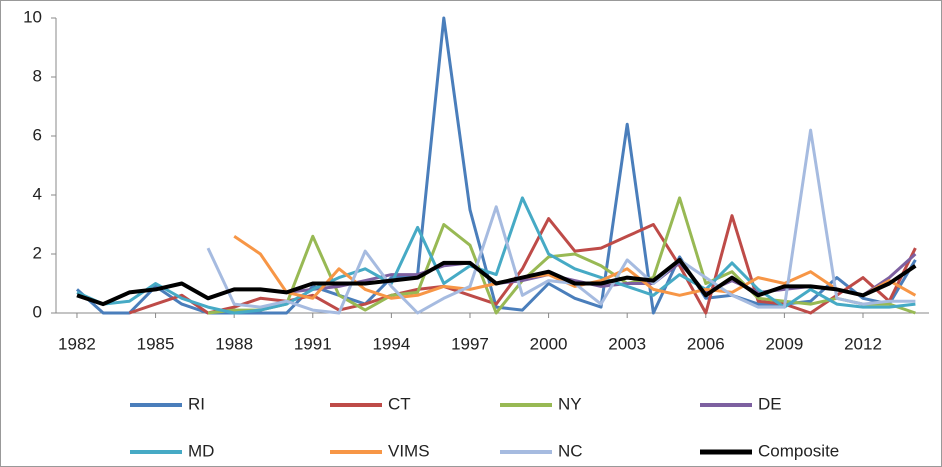 The width and height of the screenshot is (942, 467). What do you see at coordinates (313, 343) in the screenshot?
I see `x-tick-label: 1991` at bounding box center [313, 343].